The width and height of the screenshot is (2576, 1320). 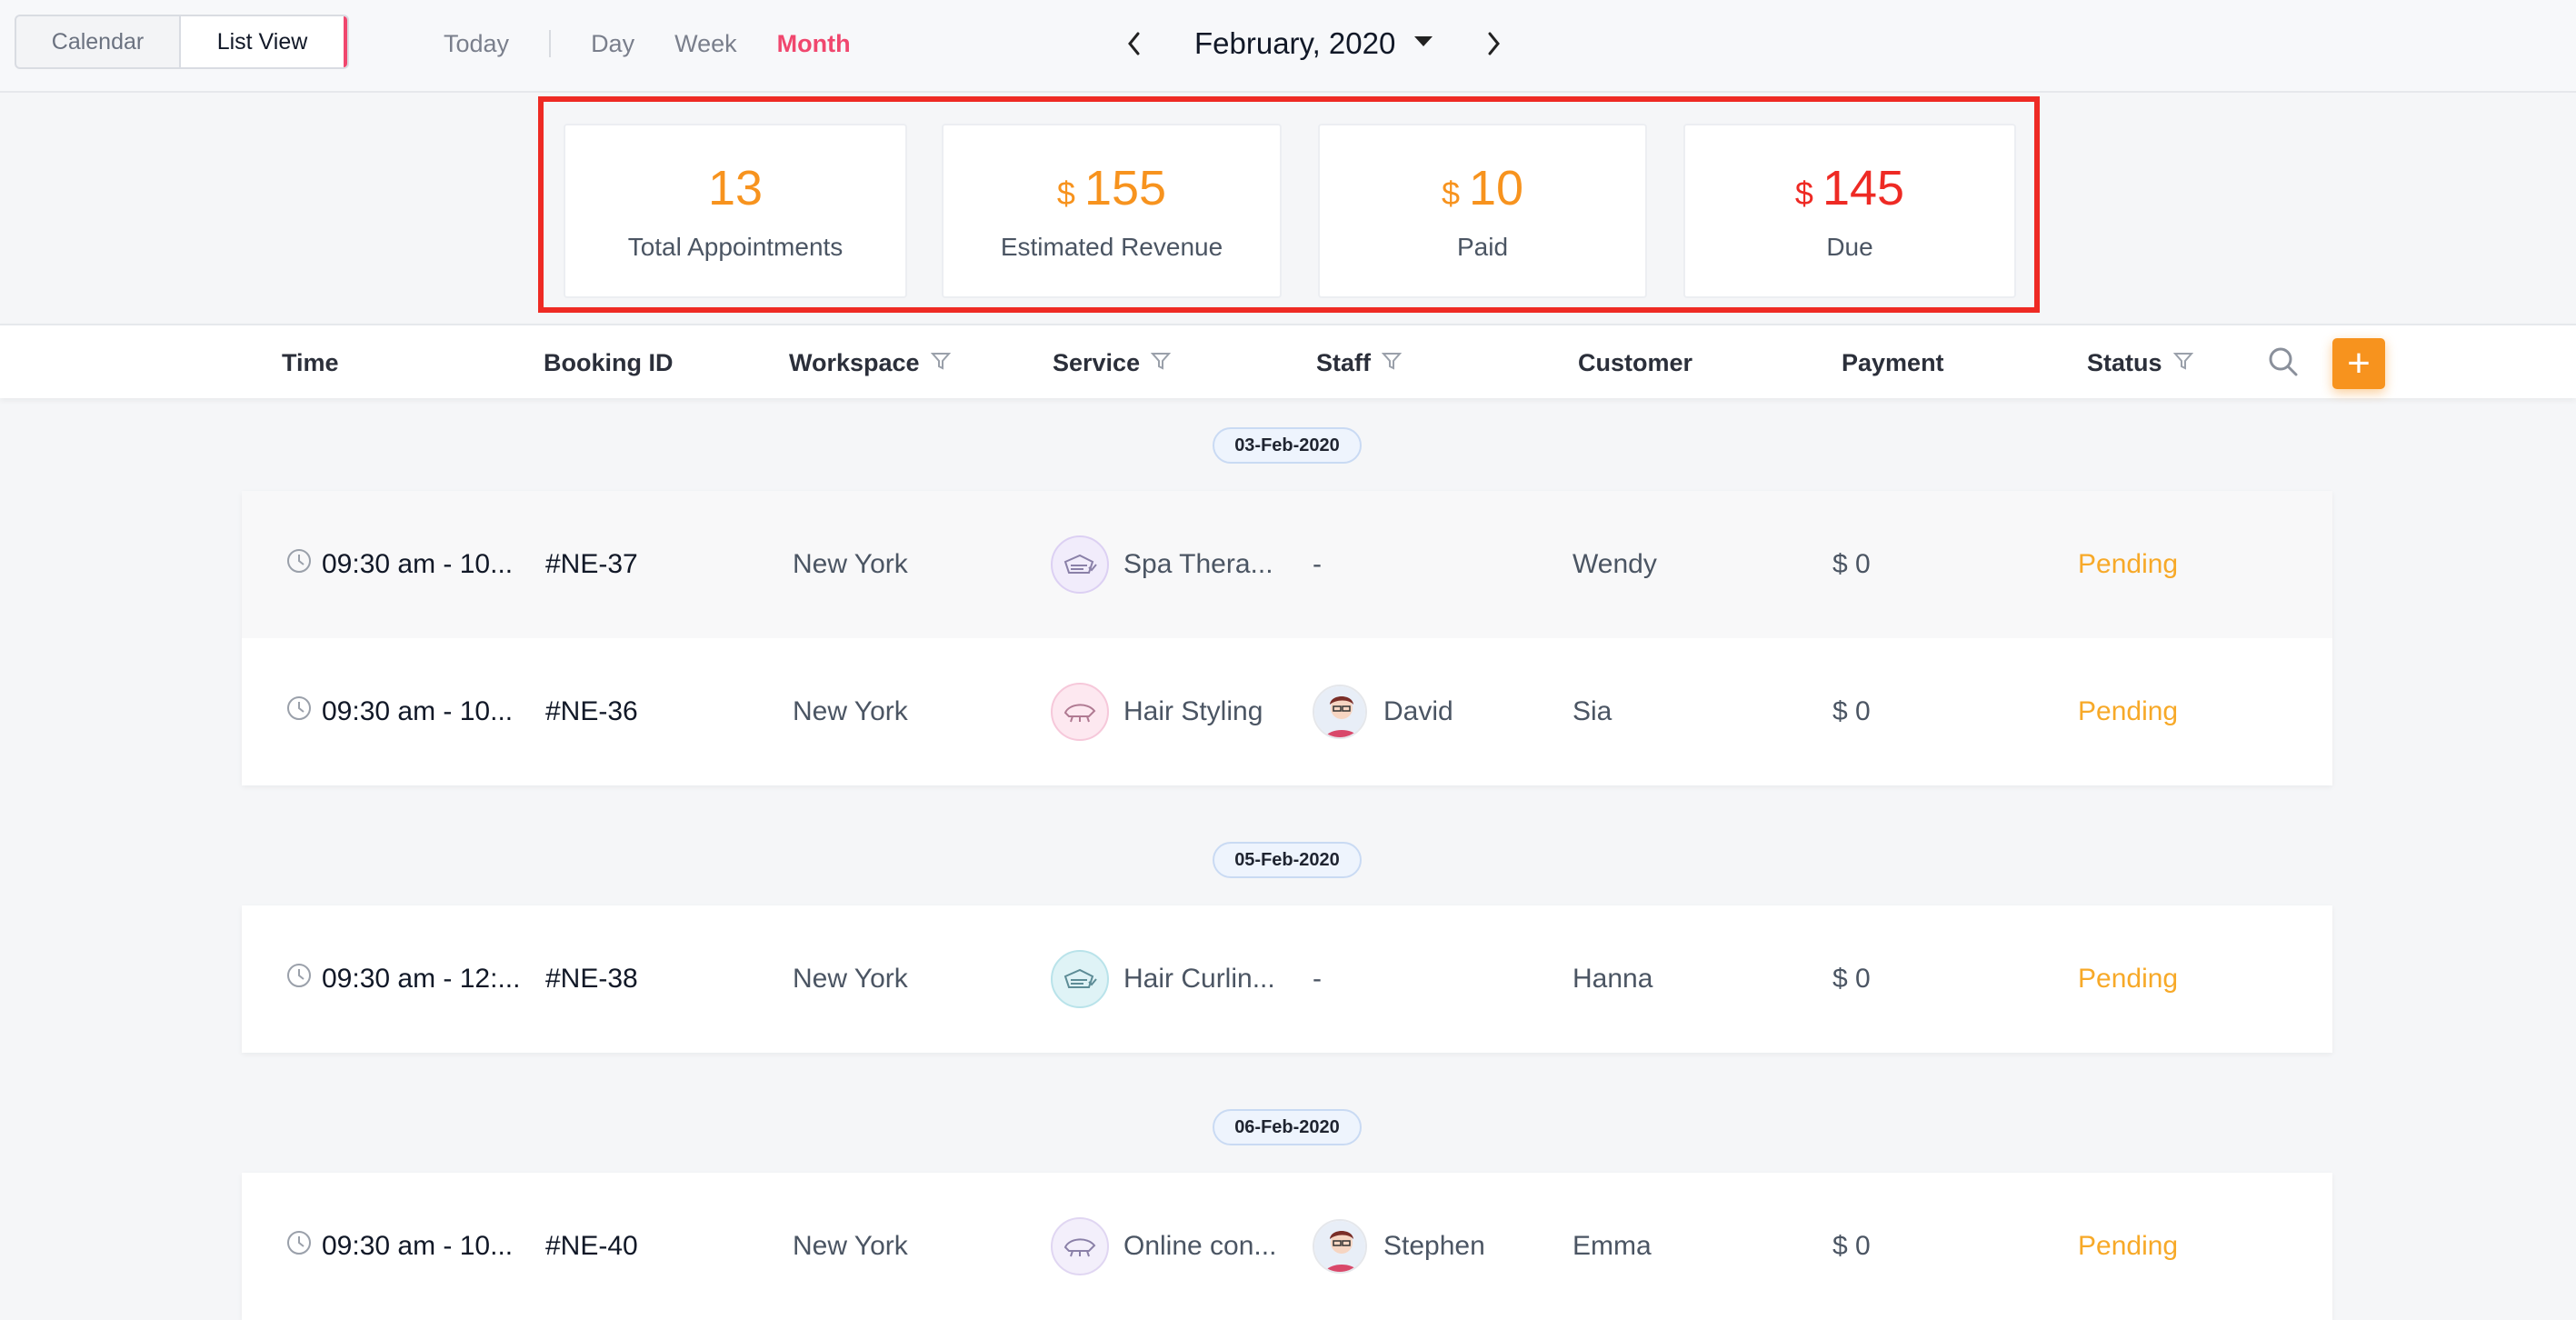 I want to click on due-label: Due, so click(x=1849, y=247).